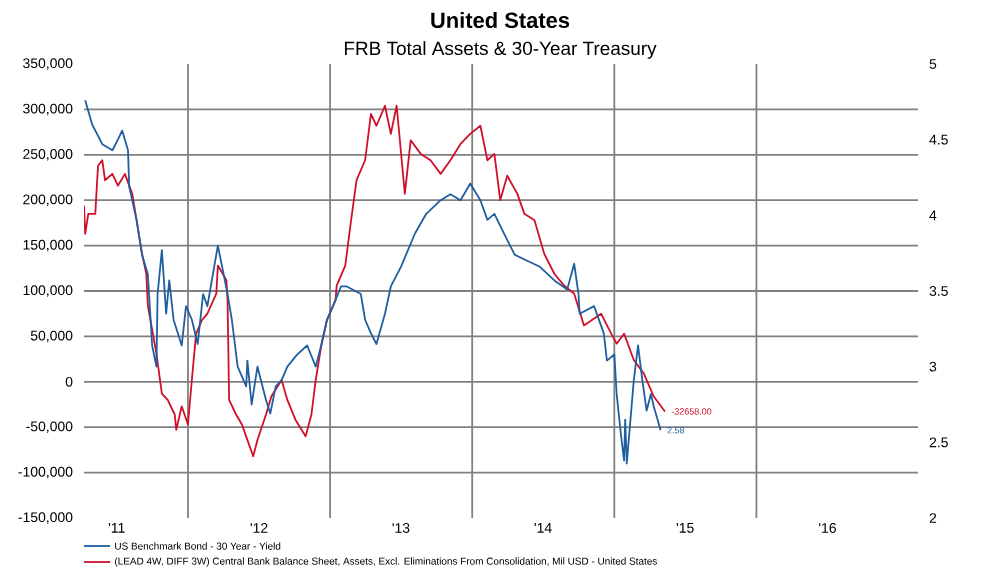  What do you see at coordinates (500, 50) in the screenshot?
I see `chart-subtitle: FRB Total Assets & 30-Year Treasury` at bounding box center [500, 50].